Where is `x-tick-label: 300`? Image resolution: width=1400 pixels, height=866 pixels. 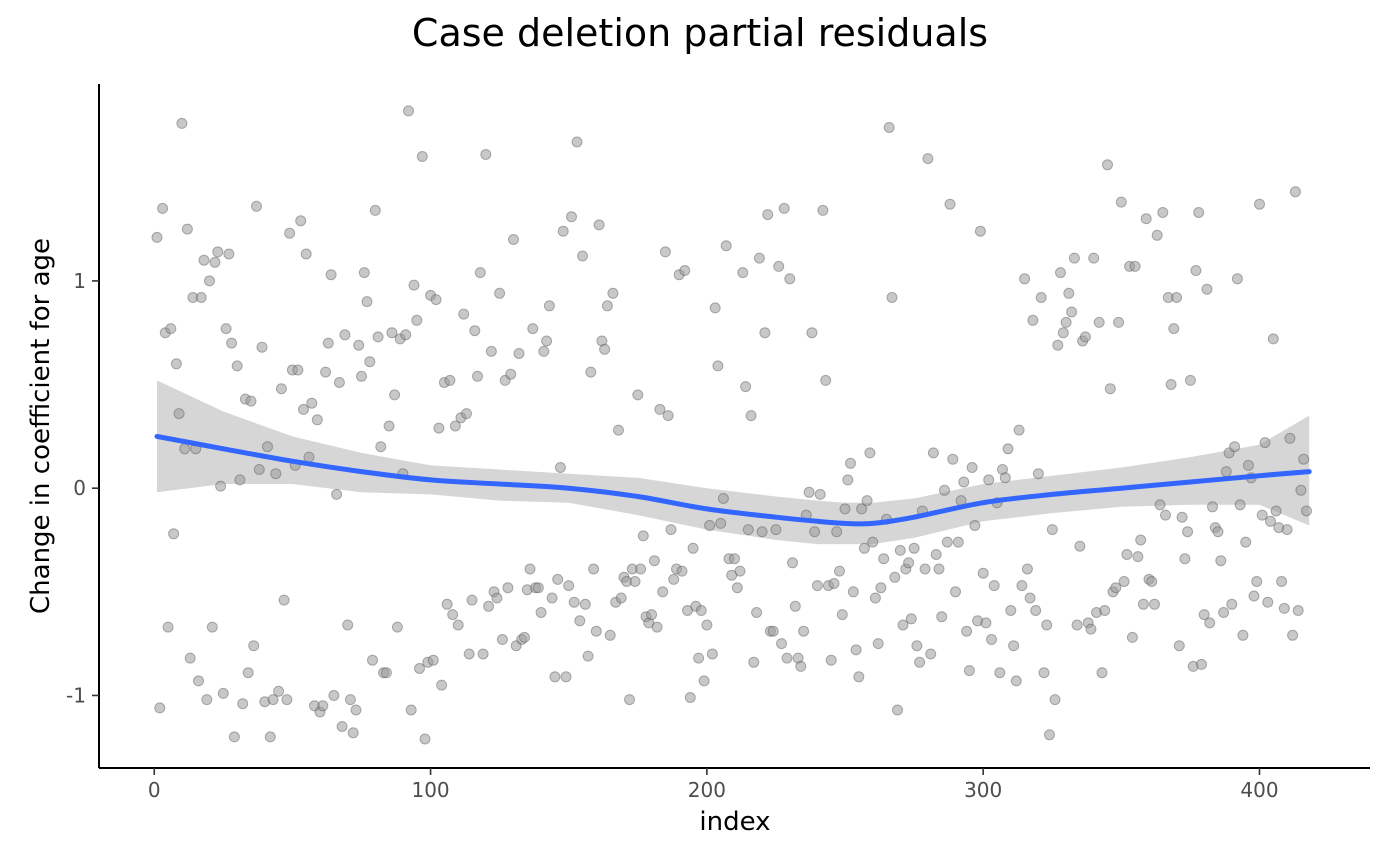 x-tick-label: 300 is located at coordinates (983, 790).